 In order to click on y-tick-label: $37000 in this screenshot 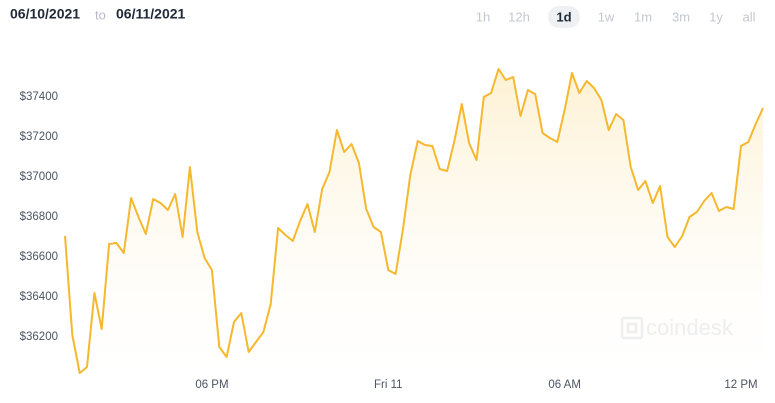, I will do `click(39, 177)`.